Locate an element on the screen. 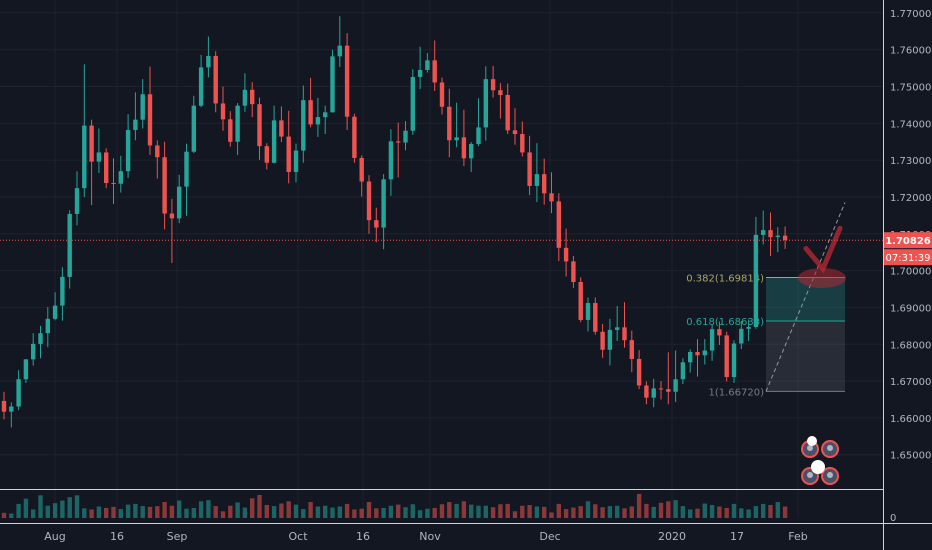 This screenshot has width=932, height=550. y-tick-label: 1.66000 is located at coordinates (910, 419).